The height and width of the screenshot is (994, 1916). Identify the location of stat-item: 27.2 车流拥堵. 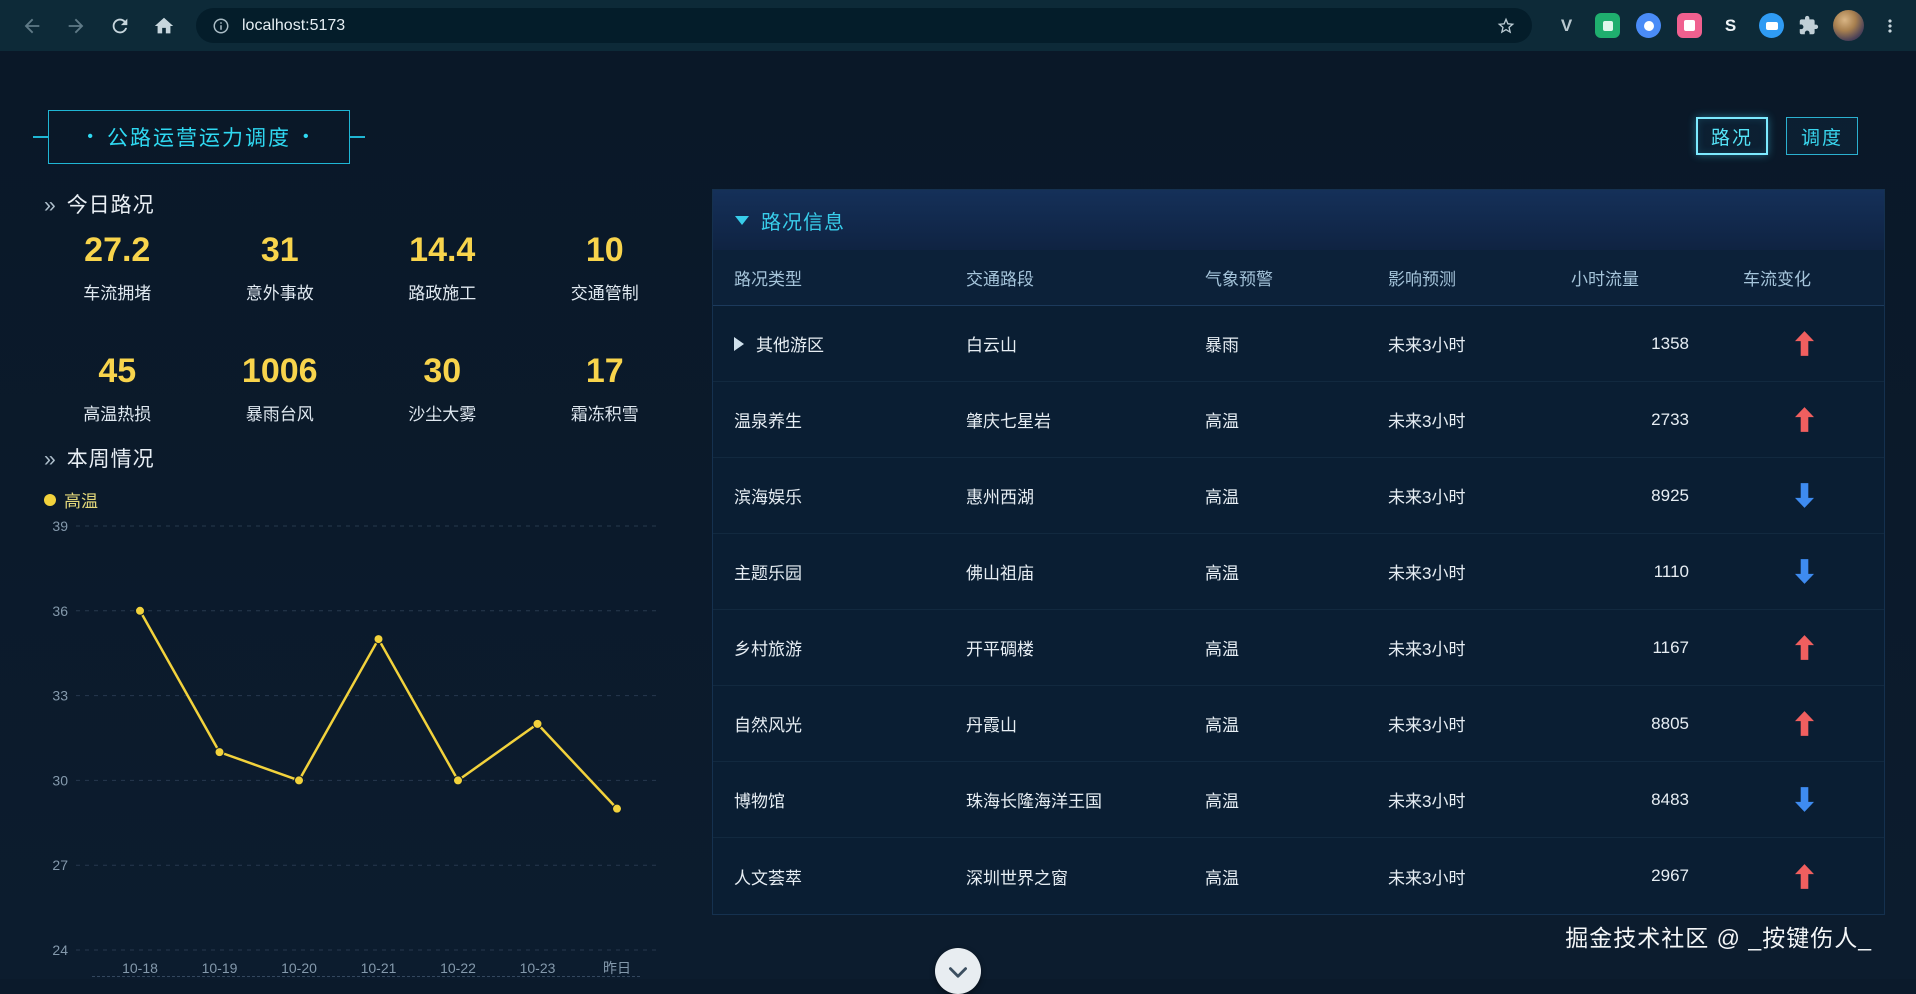
(117, 267).